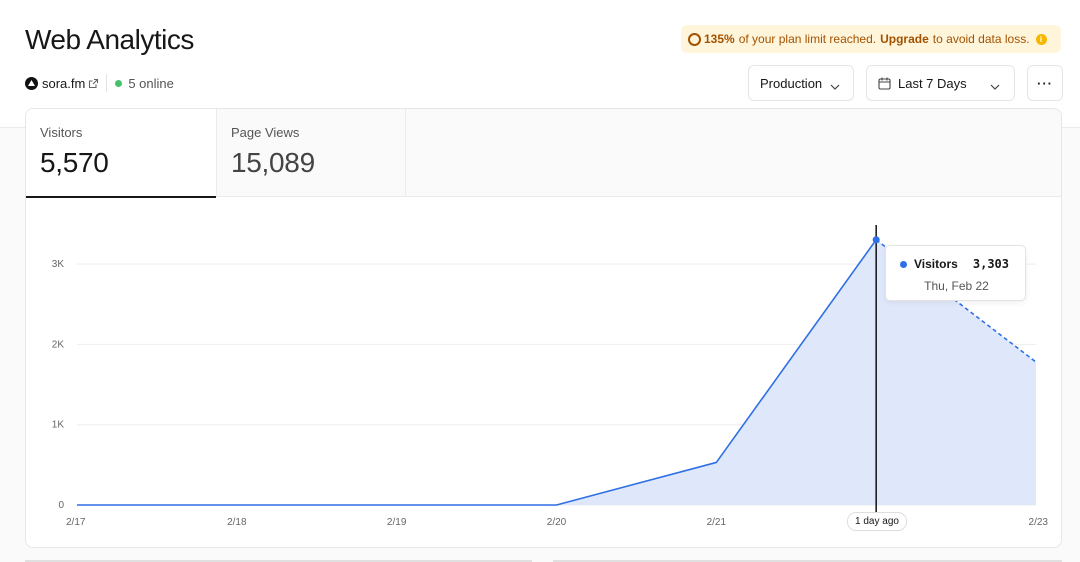 The image size is (1080, 562). Describe the element at coordinates (877, 521) in the screenshot. I see `hover-date-pill: 1 day ago` at that location.